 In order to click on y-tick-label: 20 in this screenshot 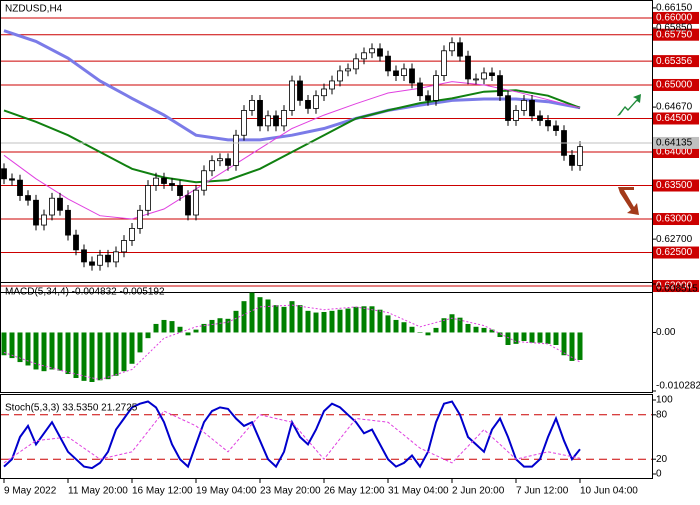, I will do `click(662, 459)`.